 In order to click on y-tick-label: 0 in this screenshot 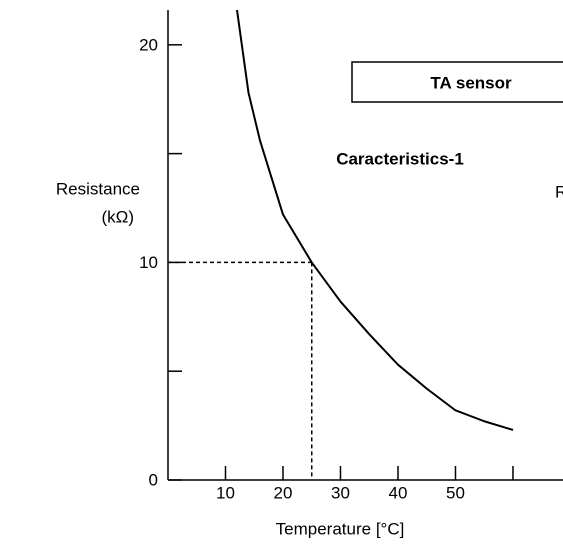, I will do `click(153, 479)`.